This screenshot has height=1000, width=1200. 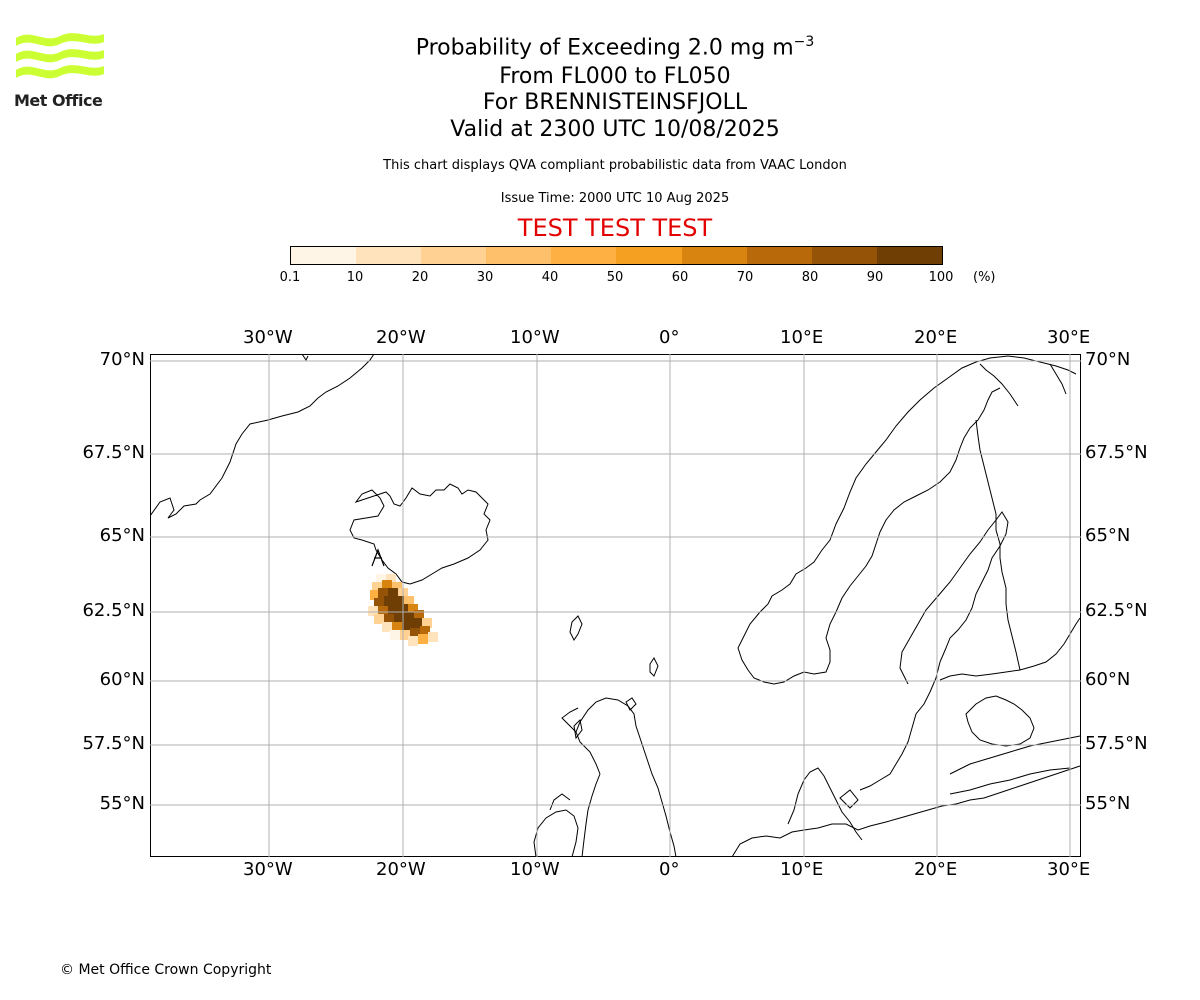 What do you see at coordinates (113, 743) in the screenshot?
I see `lat-label-left: 57.5°N` at bounding box center [113, 743].